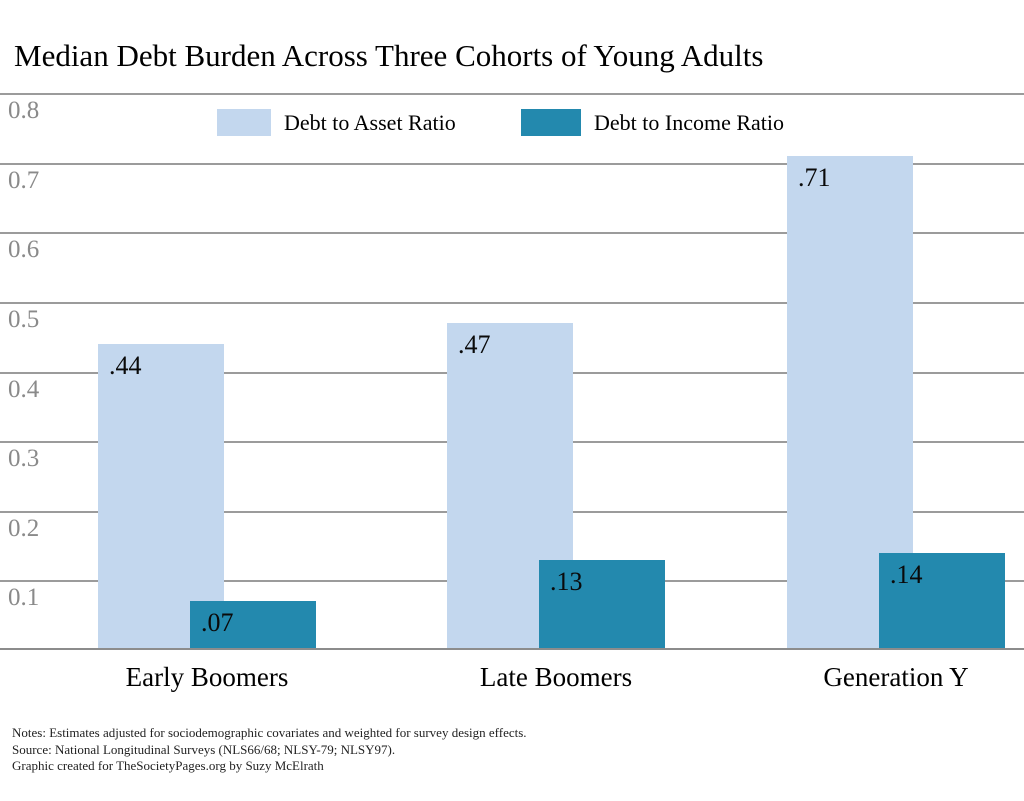 This screenshot has width=1024, height=801. I want to click on bar-value-label: .71, so click(814, 177).